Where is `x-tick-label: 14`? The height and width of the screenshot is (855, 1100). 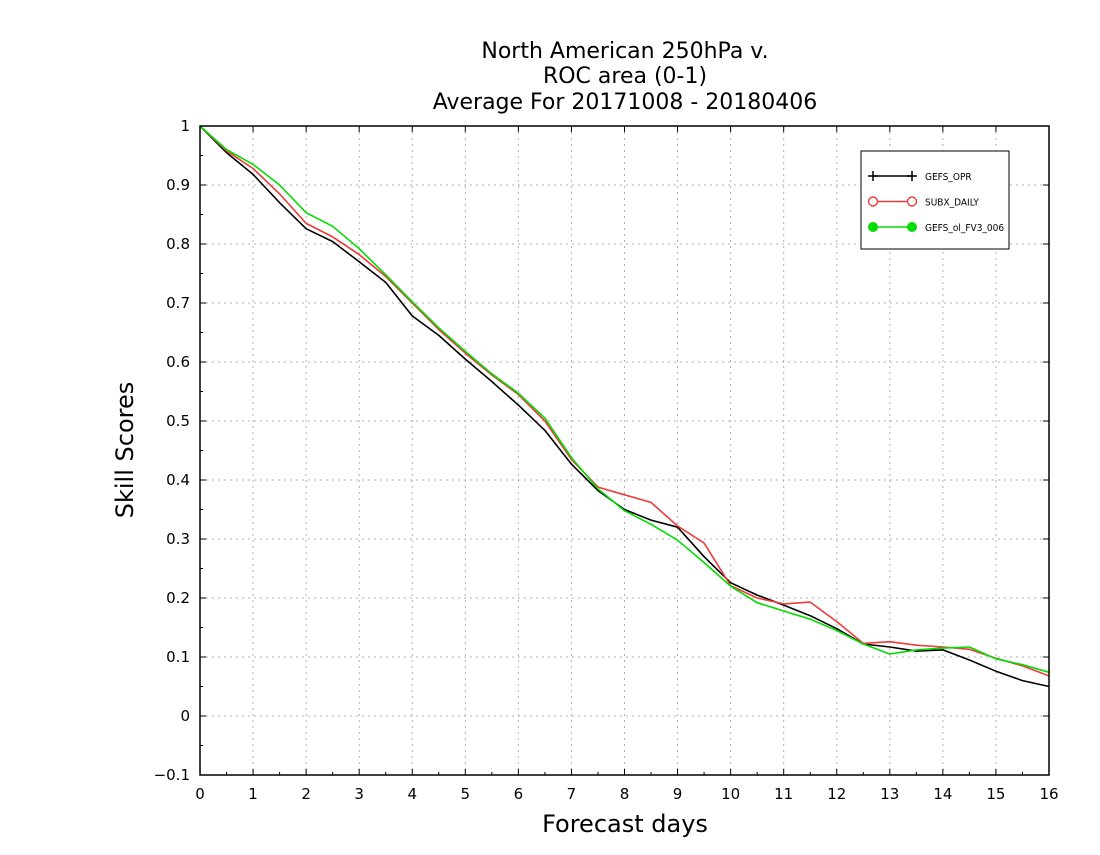
x-tick-label: 14 is located at coordinates (942, 794).